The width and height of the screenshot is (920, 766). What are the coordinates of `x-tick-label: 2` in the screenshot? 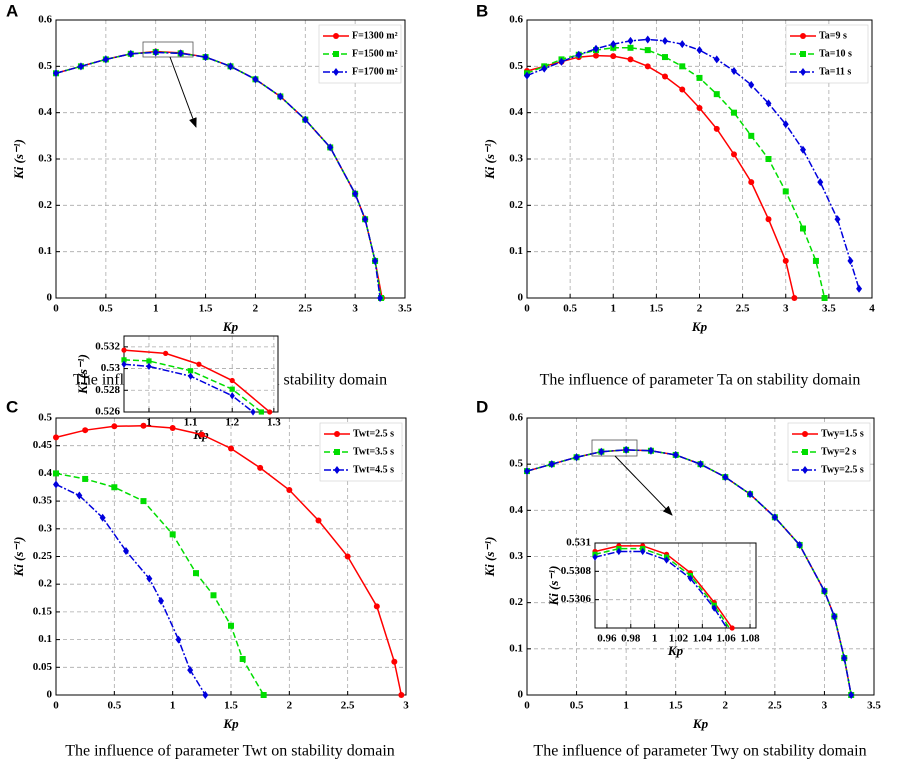 It's located at (700, 309).